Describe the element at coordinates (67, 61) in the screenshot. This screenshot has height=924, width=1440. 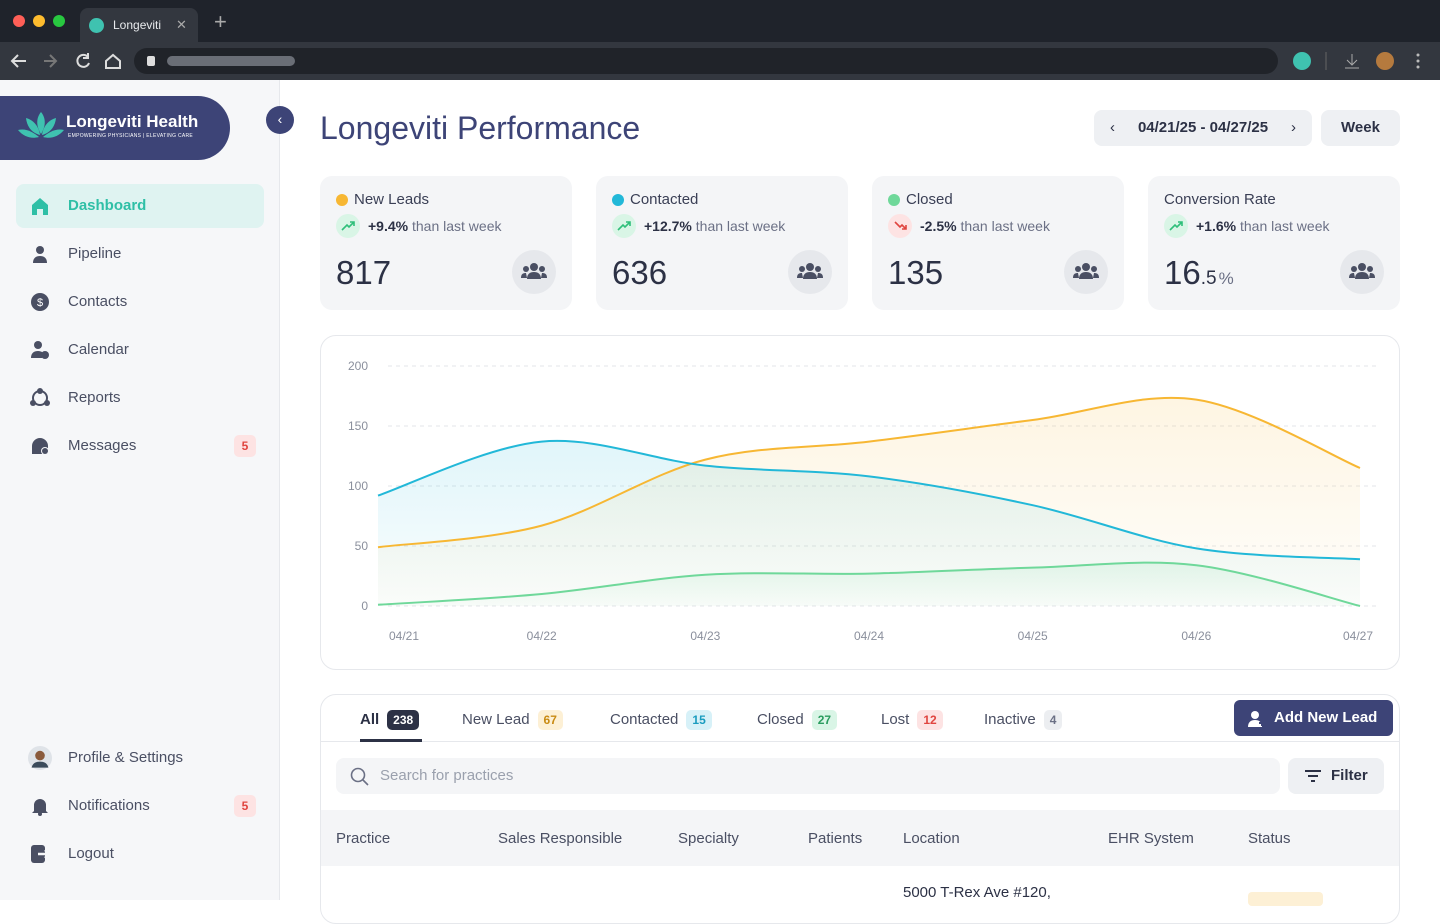
I see `nav-buttons` at that location.